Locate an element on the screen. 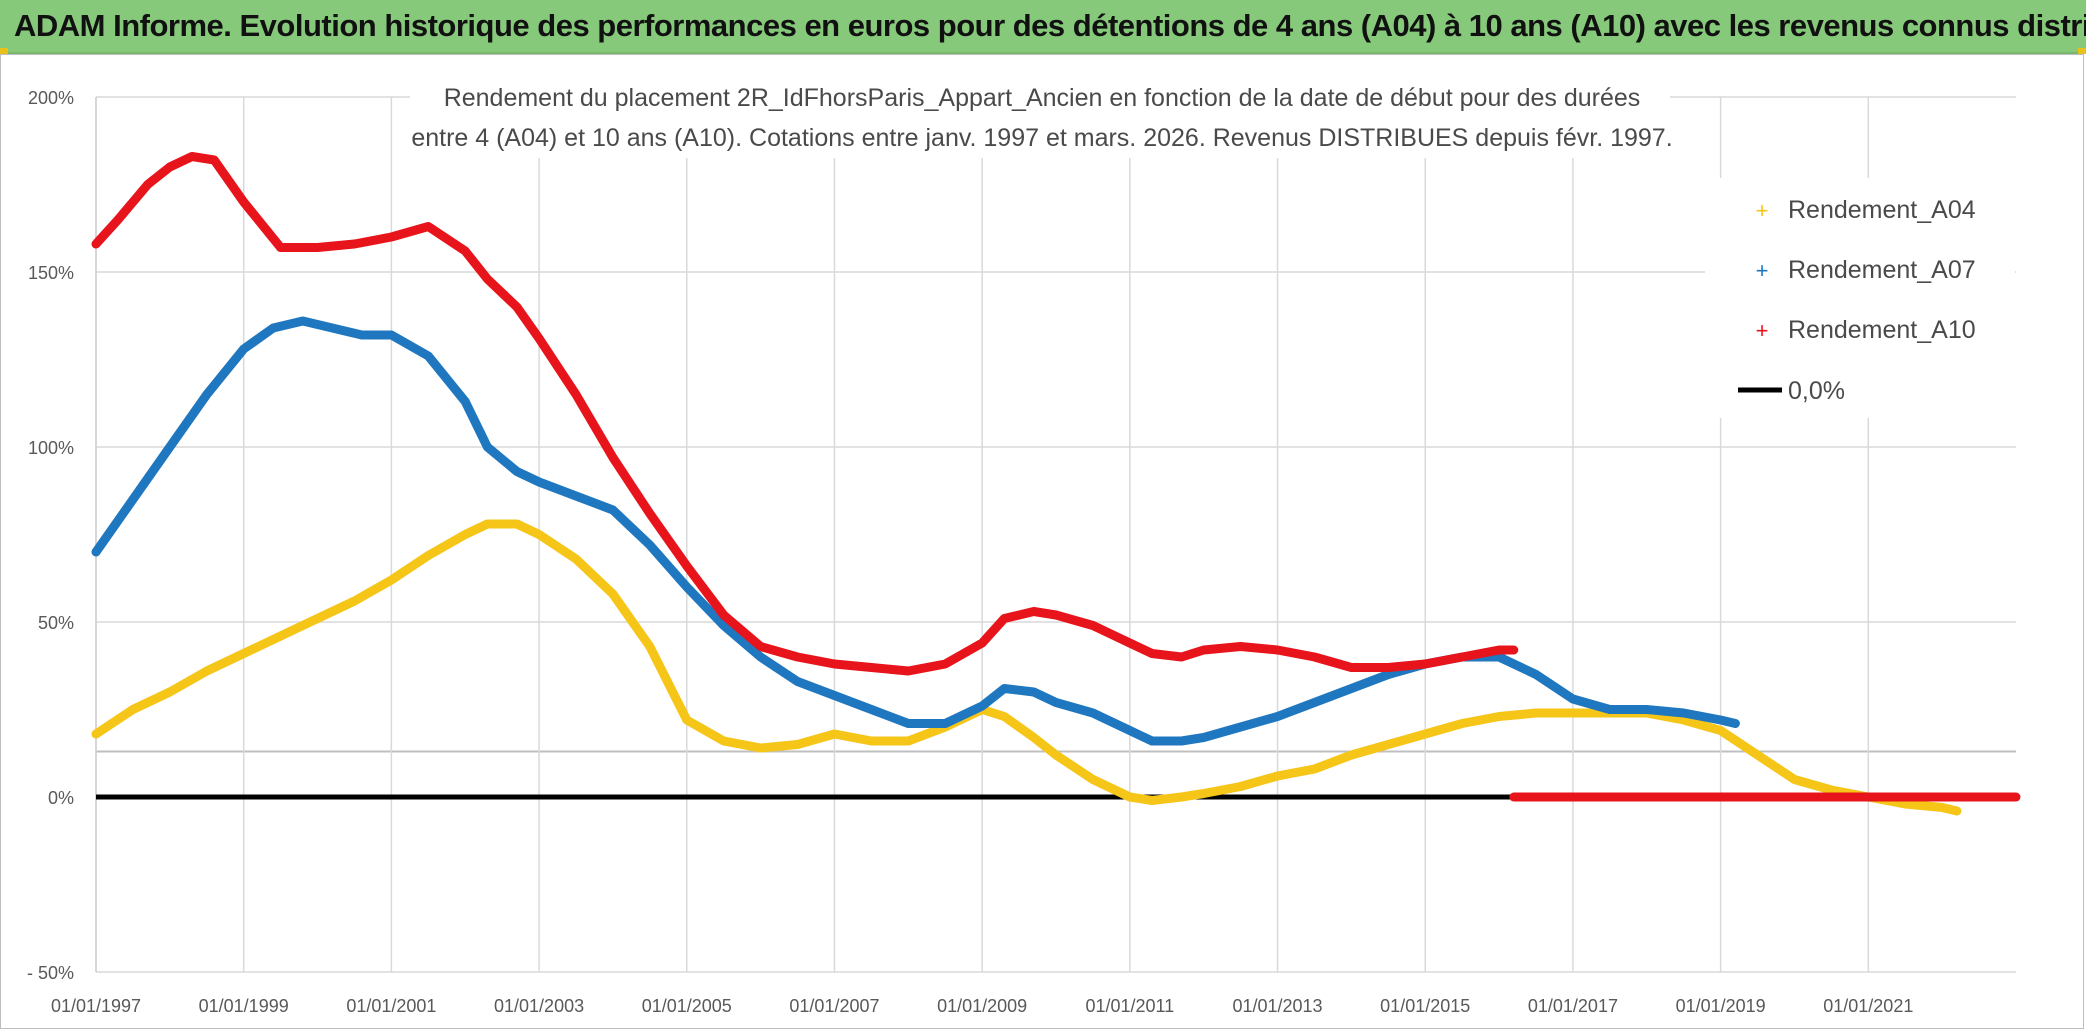 Image resolution: width=2086 pixels, height=1031 pixels. x-tick-label: 01/01/2015 is located at coordinates (1425, 1006).